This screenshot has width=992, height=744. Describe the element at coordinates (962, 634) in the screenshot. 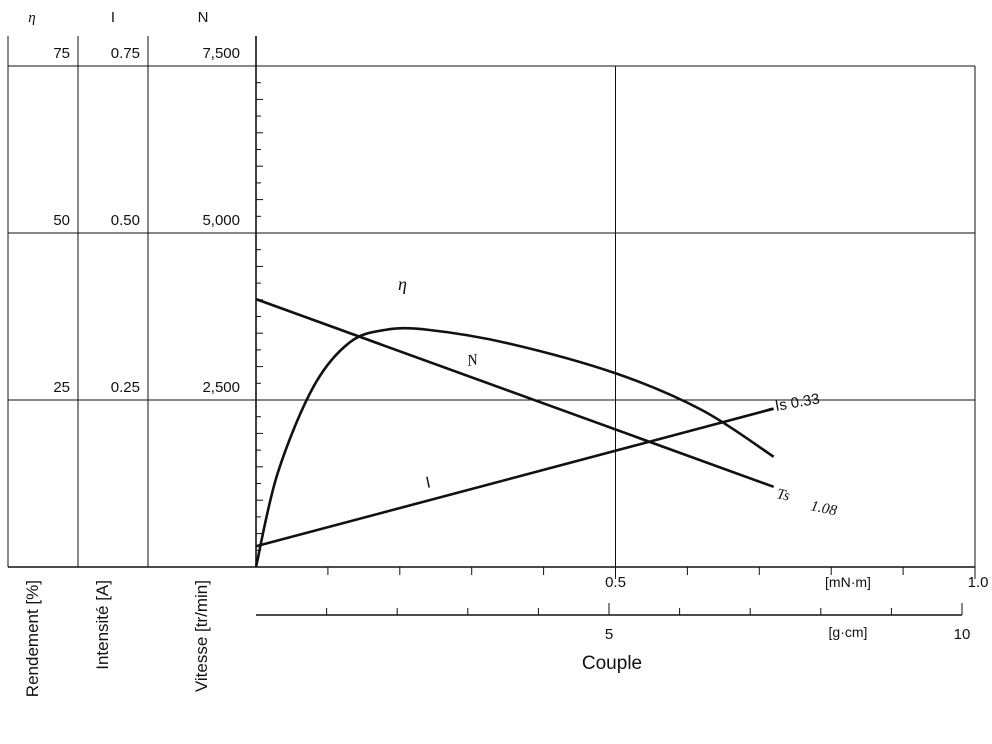

I see `x-secondary-tick-label: 10` at that location.